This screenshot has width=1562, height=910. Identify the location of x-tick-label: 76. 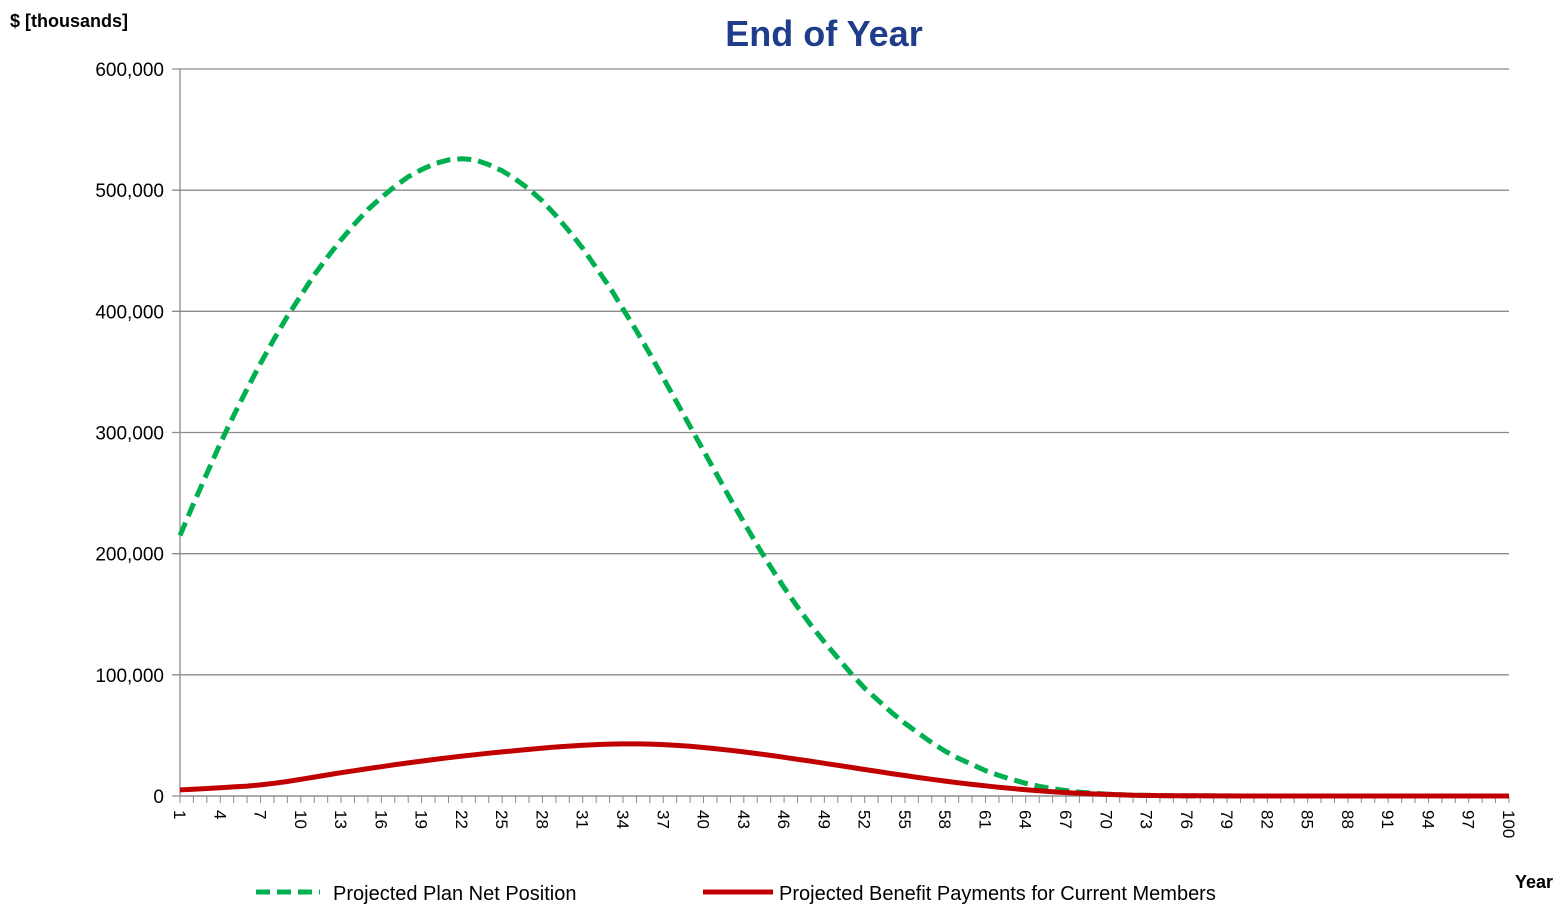
(1186, 819).